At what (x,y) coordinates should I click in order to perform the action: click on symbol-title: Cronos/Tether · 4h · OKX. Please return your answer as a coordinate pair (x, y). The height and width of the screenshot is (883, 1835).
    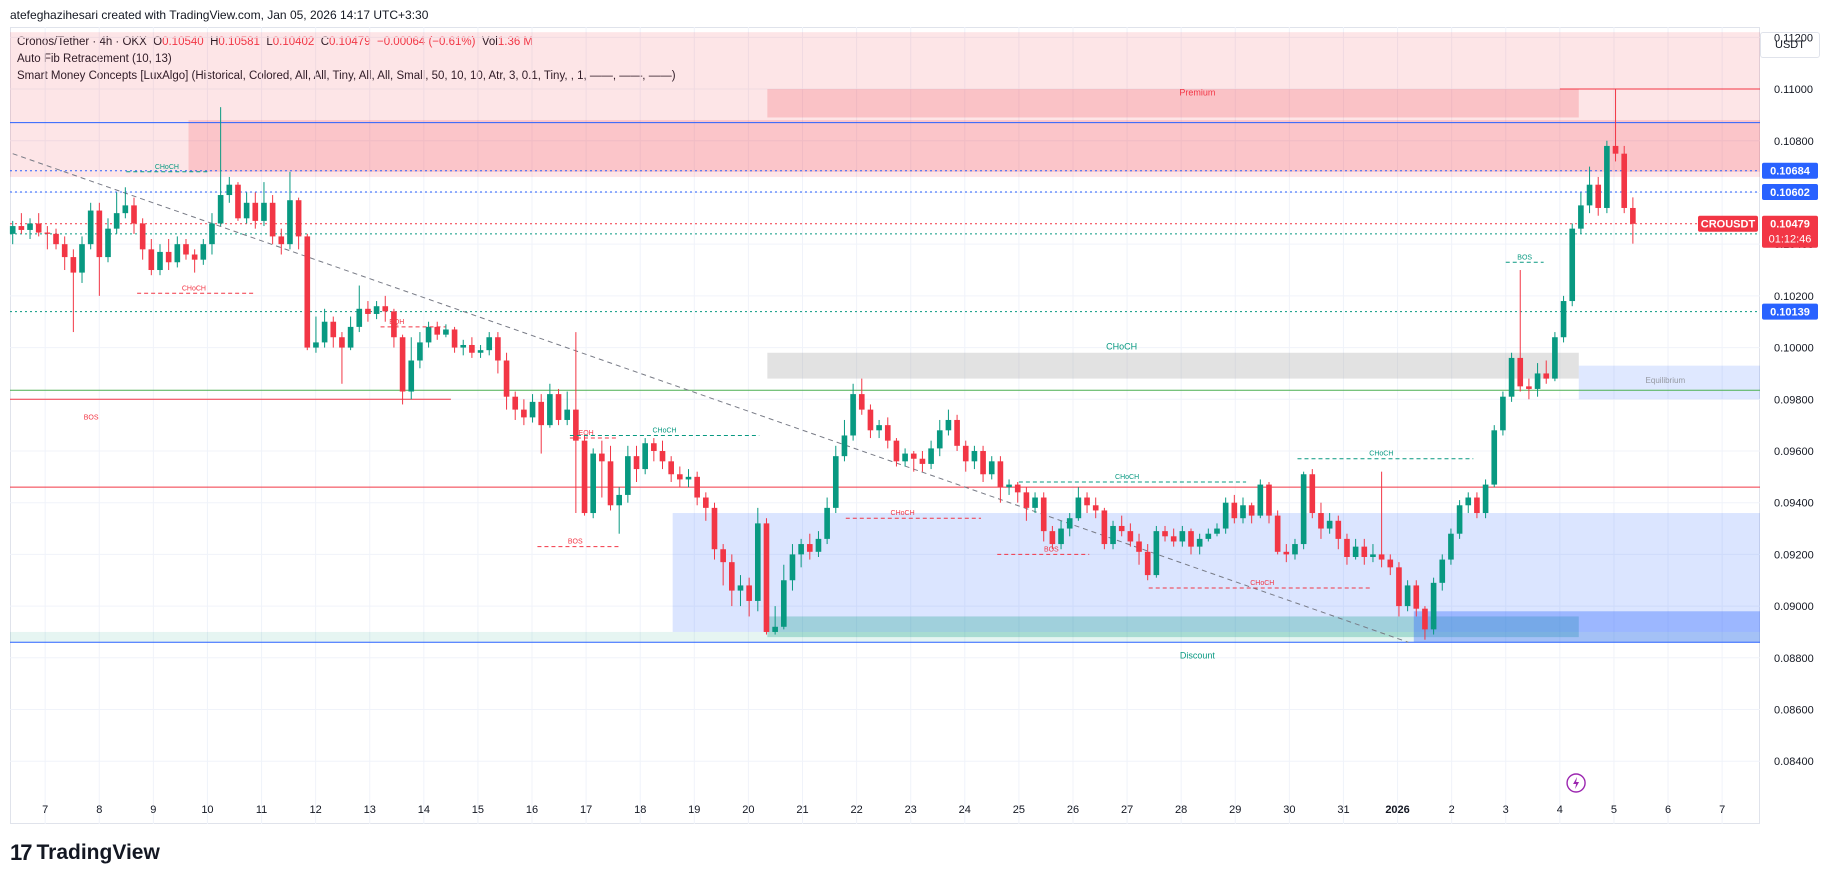
    Looking at the image, I should click on (82, 42).